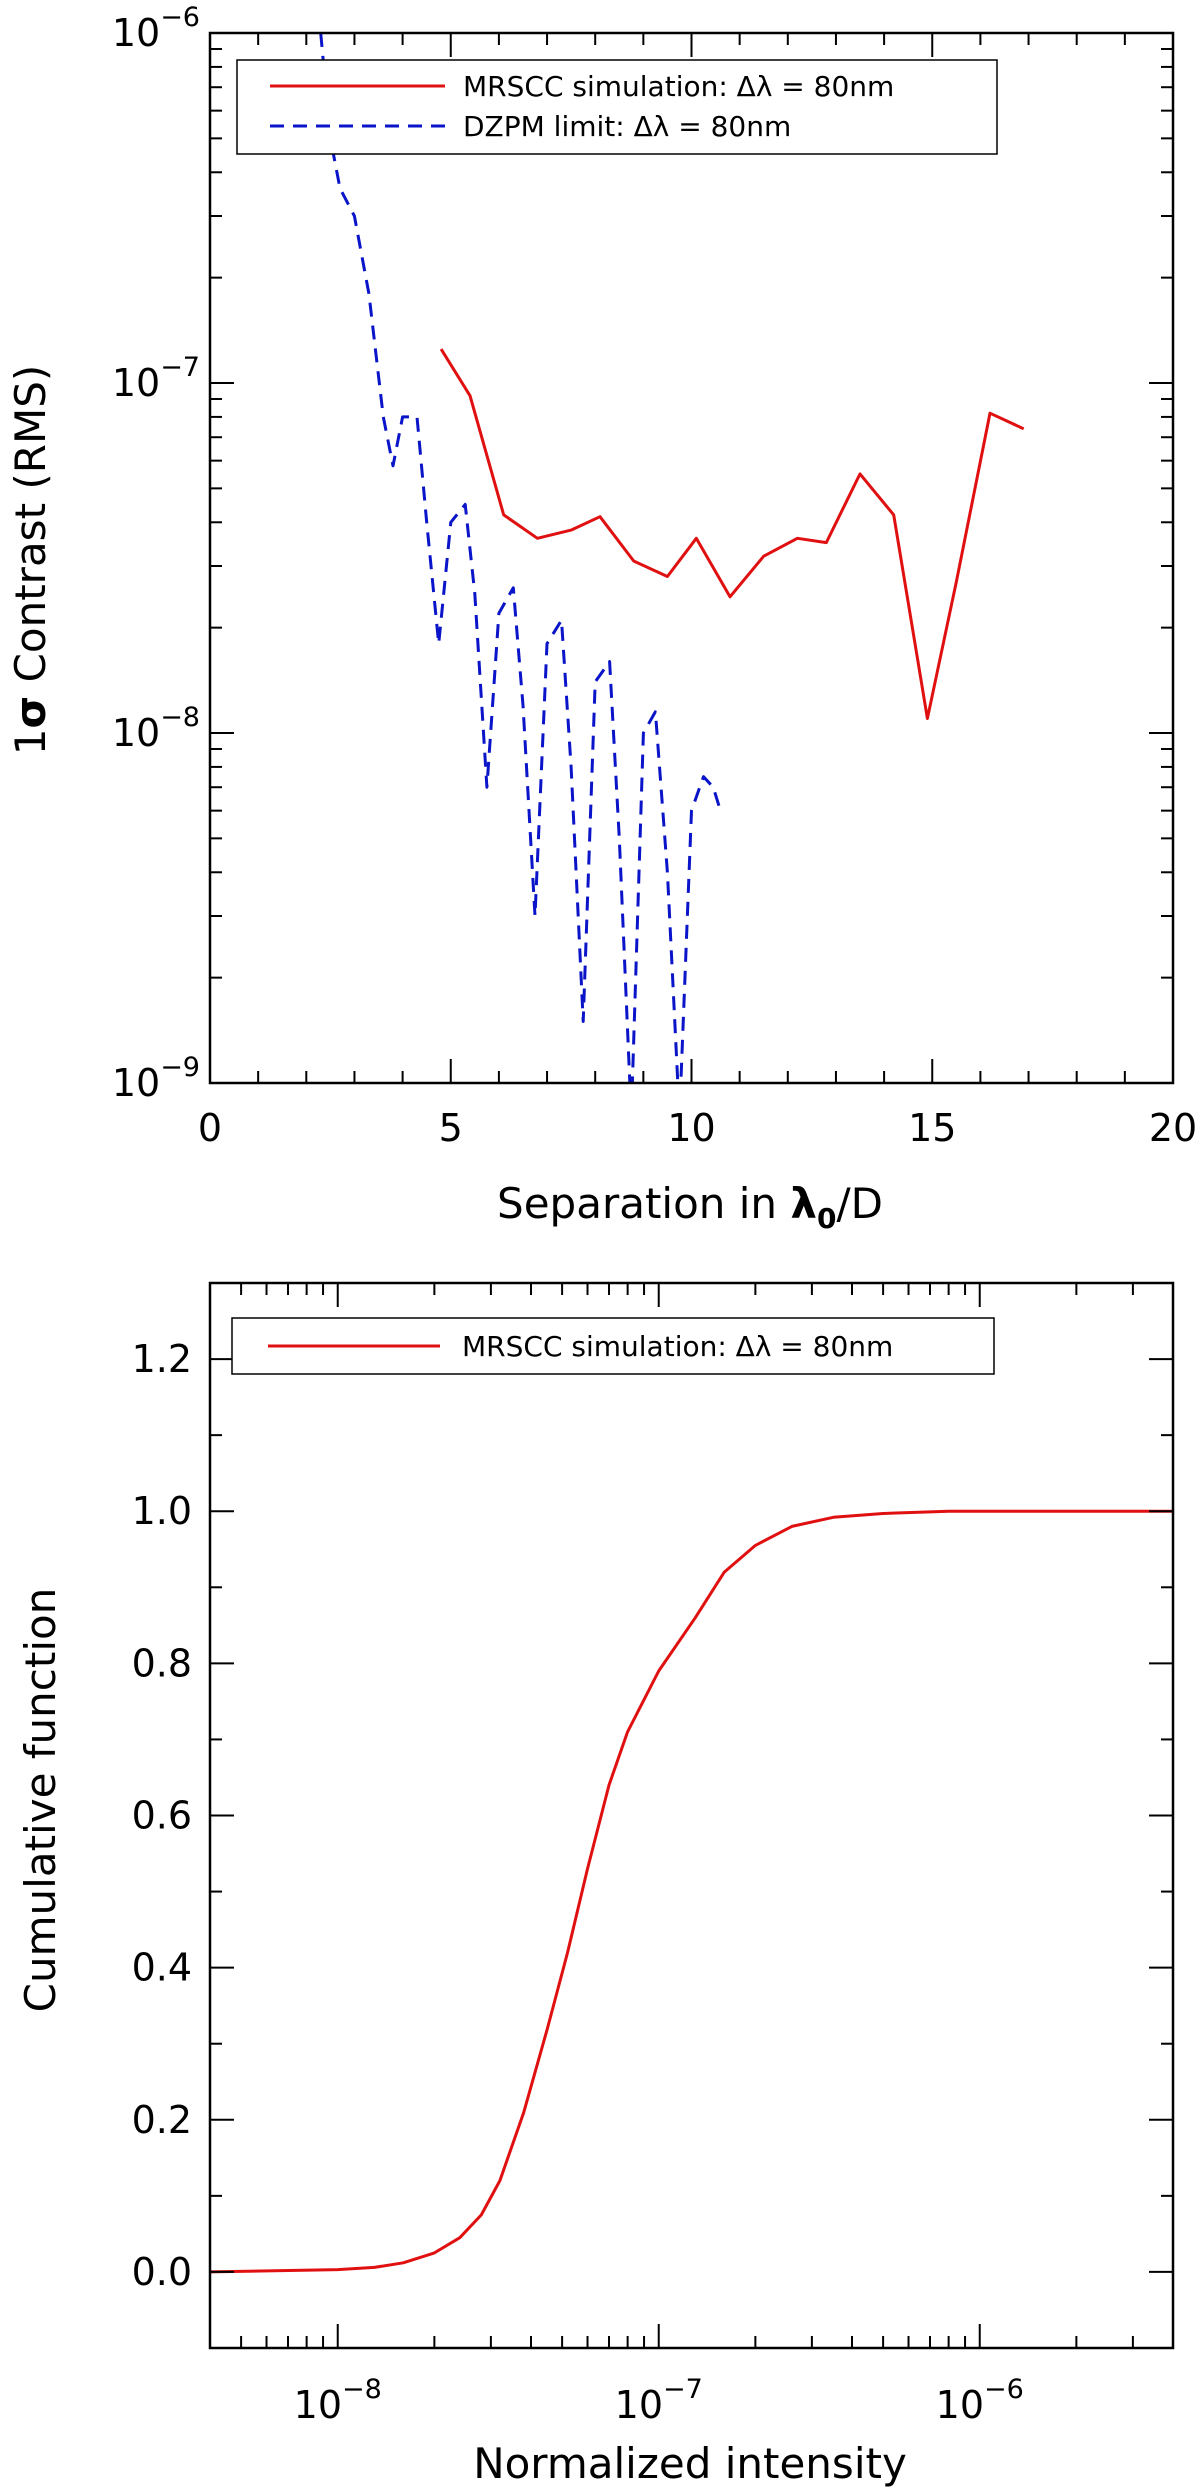 The height and width of the screenshot is (2491, 1200). I want to click on p2-x-tick-label: 10⁻⁶, so click(980, 2400).